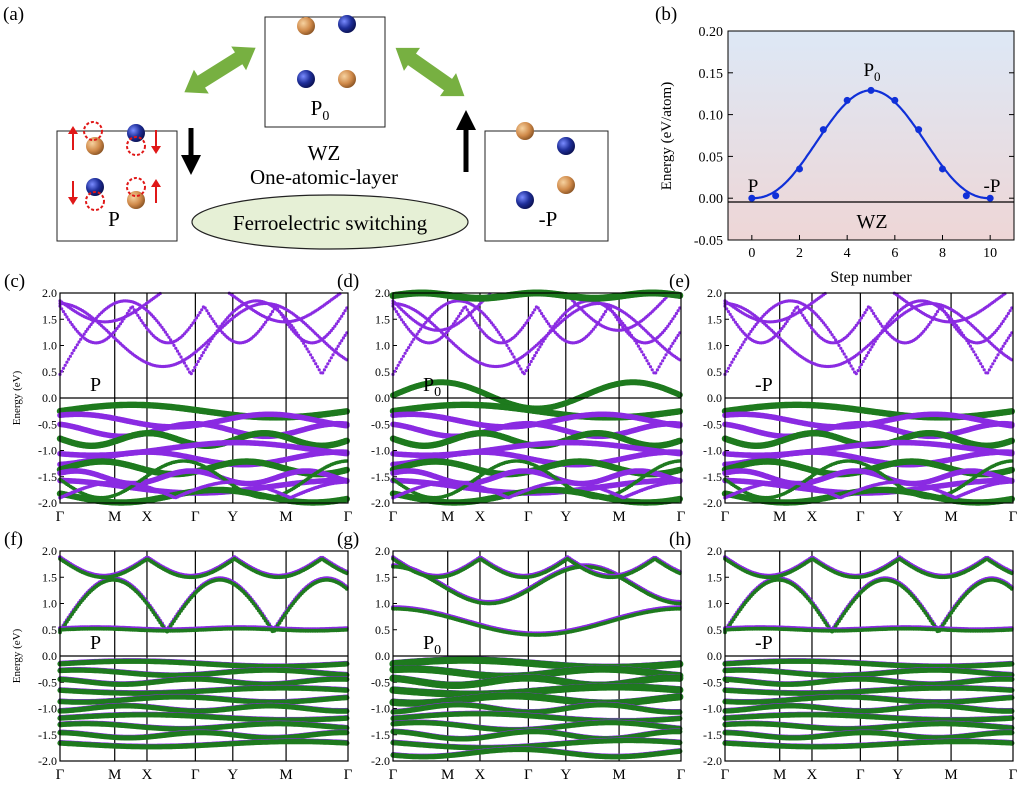 This screenshot has height=785, width=1024. Describe the element at coordinates (894, 253) in the screenshot. I see `x-tick-label: 6` at that location.